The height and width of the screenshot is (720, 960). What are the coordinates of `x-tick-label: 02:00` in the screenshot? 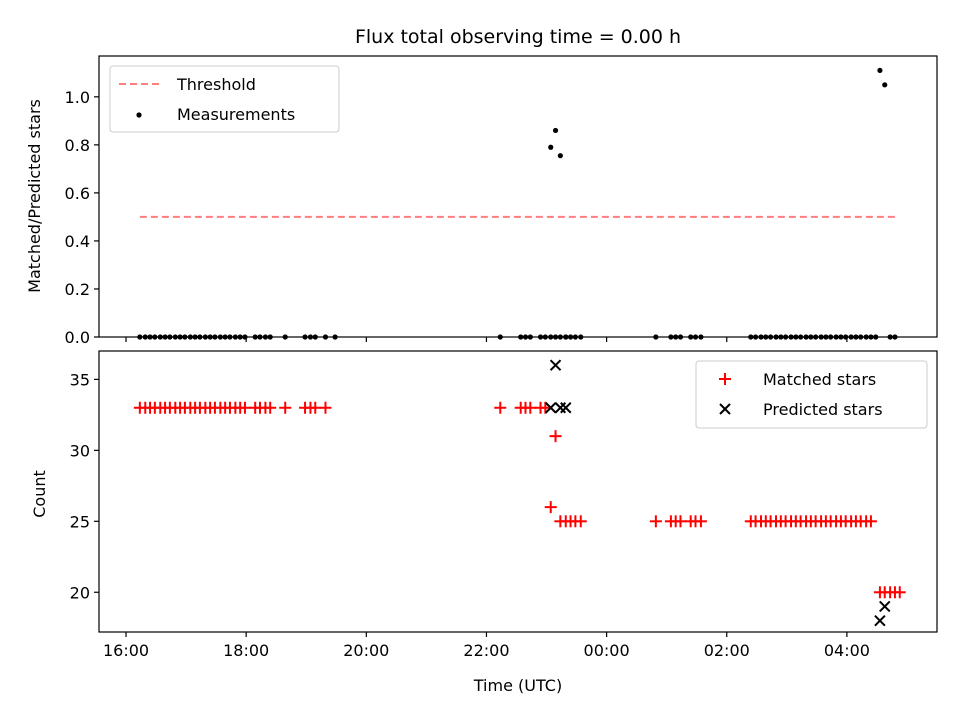 It's located at (727, 650).